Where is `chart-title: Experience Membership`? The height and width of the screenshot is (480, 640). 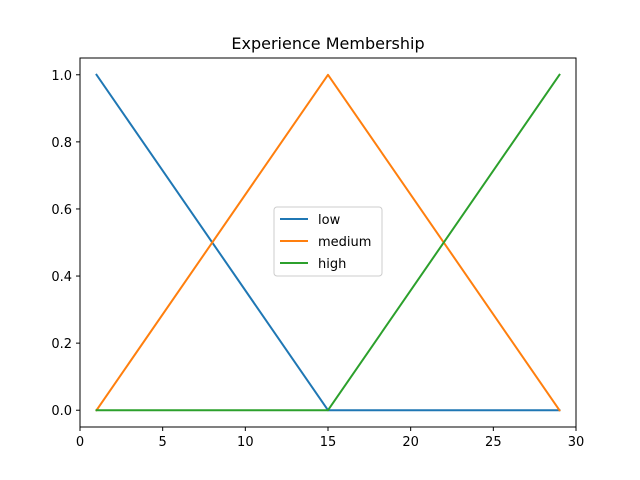
chart-title: Experience Membership is located at coordinates (327, 43).